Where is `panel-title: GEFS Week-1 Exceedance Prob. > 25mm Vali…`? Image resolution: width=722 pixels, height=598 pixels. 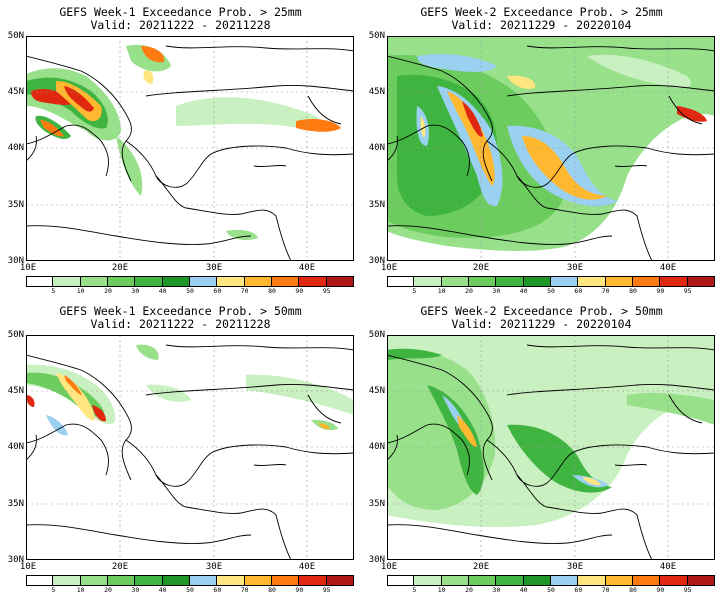 panel-title: GEFS Week-1 Exceedance Prob. > 25mm Vali… is located at coordinates (180, 19).